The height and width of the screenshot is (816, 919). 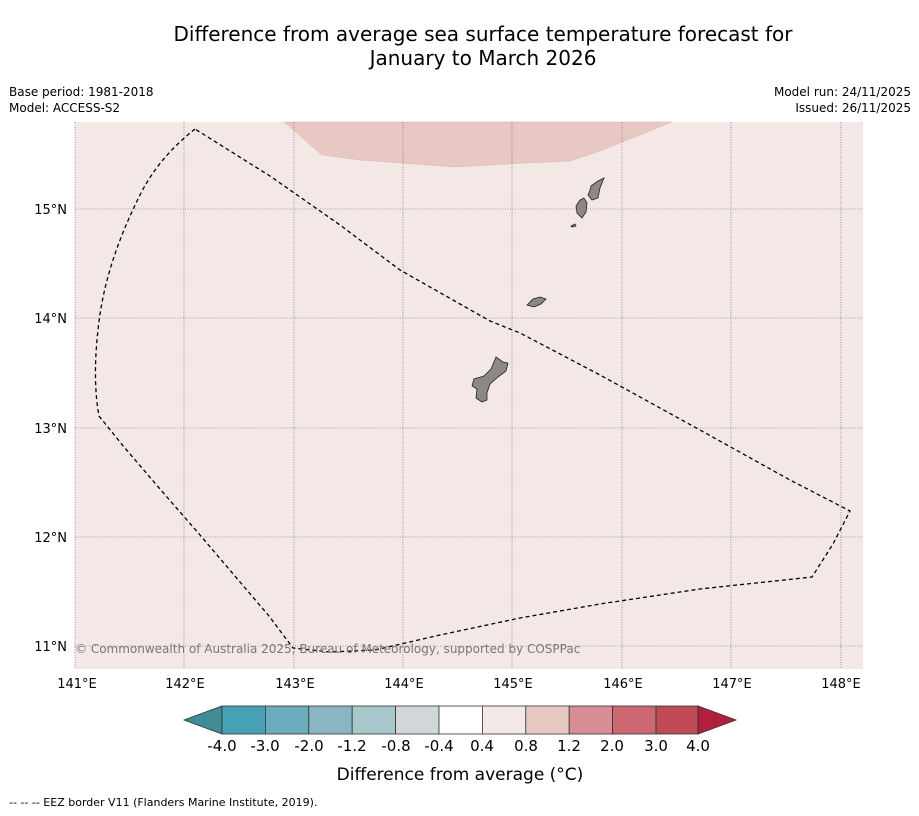 I want to click on model-run: Model run: 24/11/2025, so click(x=842, y=92).